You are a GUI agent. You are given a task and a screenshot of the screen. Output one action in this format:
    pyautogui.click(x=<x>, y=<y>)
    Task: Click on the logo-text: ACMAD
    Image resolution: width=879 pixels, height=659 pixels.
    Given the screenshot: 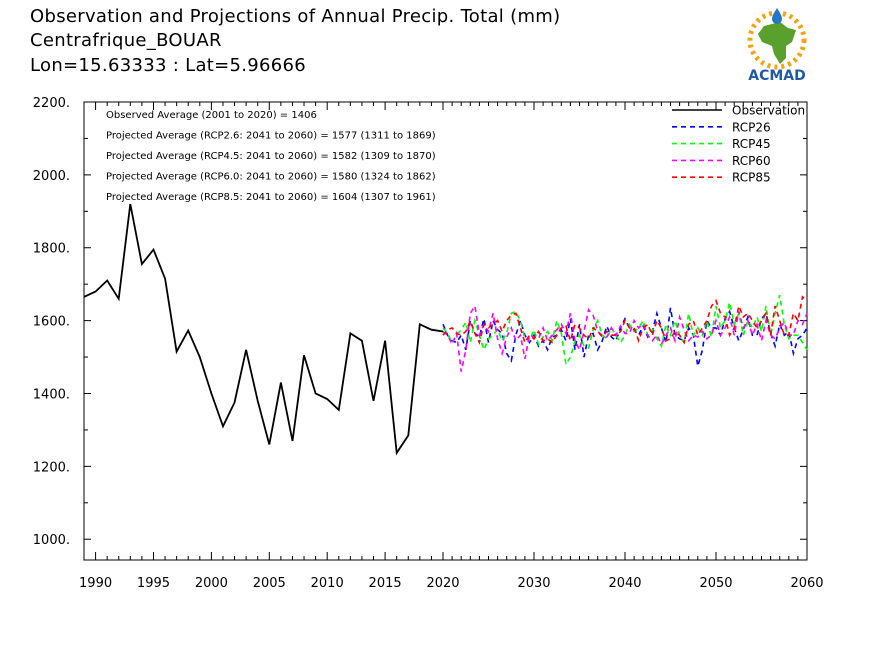 What is the action you would take?
    pyautogui.click(x=777, y=76)
    